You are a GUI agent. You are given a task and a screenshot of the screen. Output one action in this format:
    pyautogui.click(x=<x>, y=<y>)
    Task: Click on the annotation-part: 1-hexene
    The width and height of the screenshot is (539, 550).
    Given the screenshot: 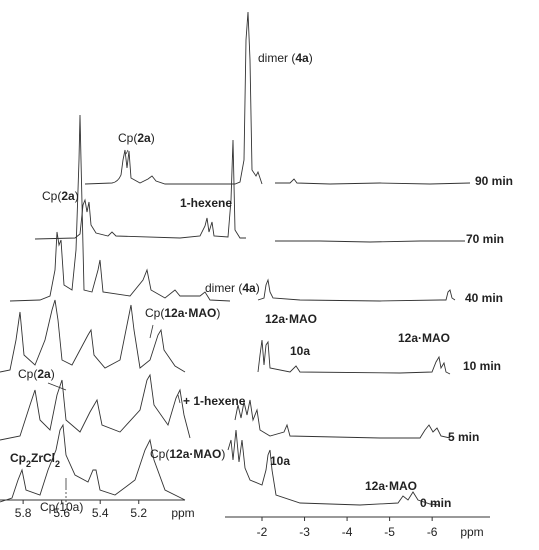 What is the action you would take?
    pyautogui.click(x=206, y=203)
    